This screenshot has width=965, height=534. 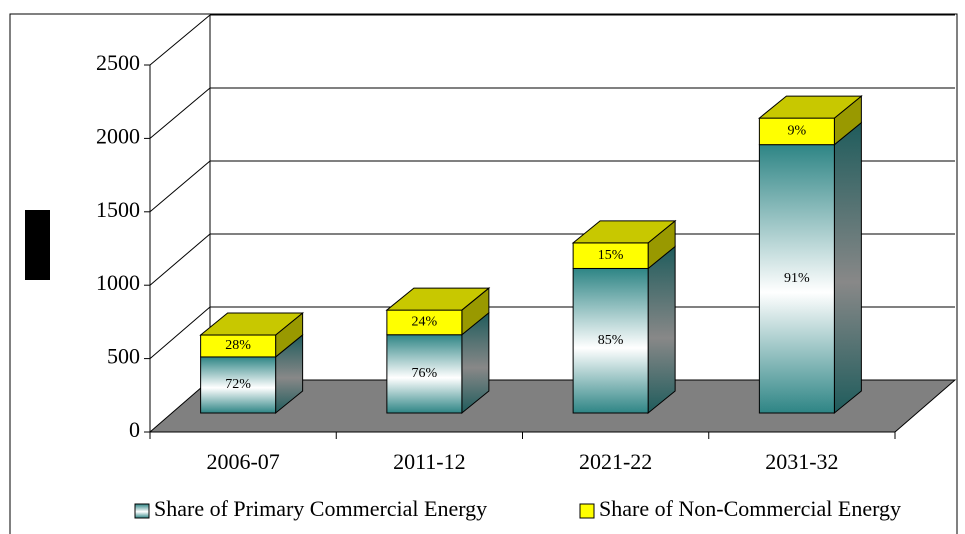 What do you see at coordinates (750, 508) in the screenshot?
I see `legend-label: Share of Non-Commercial Energy` at bounding box center [750, 508].